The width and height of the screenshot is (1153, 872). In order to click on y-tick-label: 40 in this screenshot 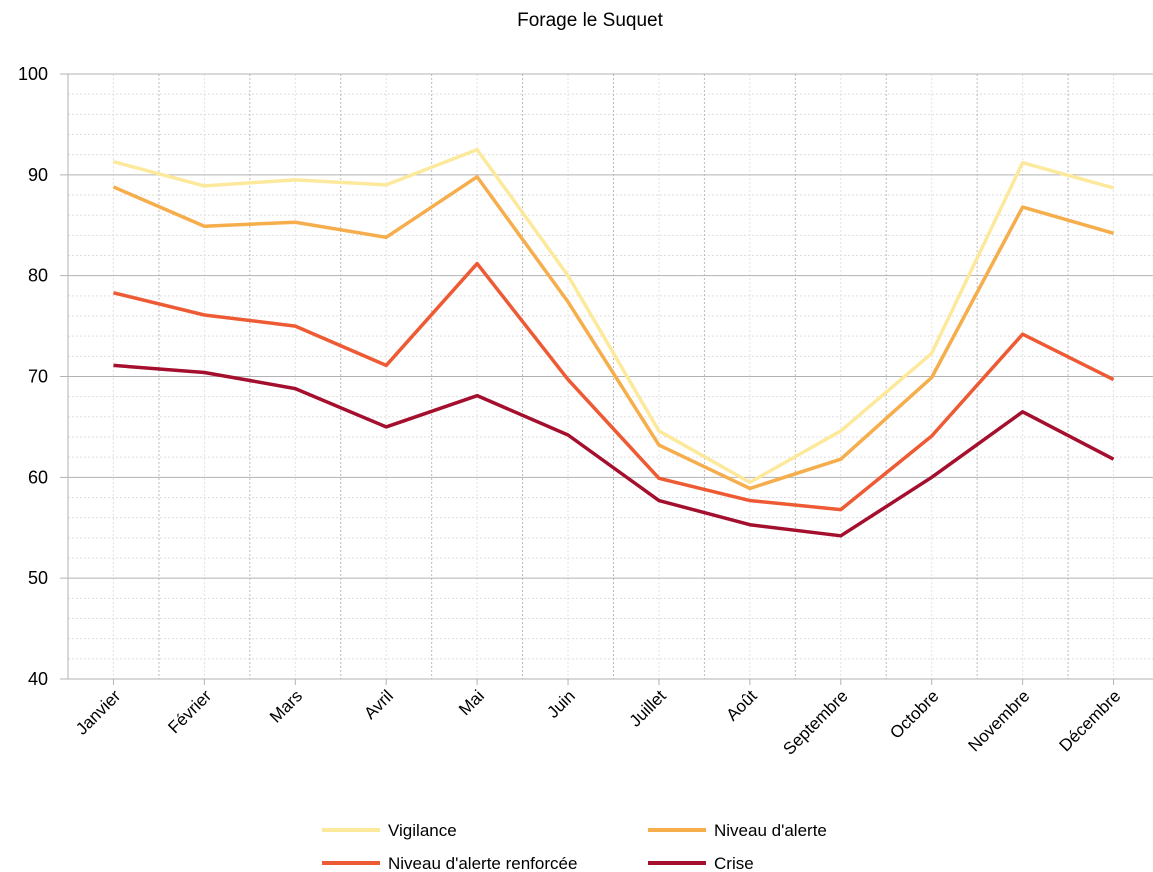, I will do `click(38, 679)`.